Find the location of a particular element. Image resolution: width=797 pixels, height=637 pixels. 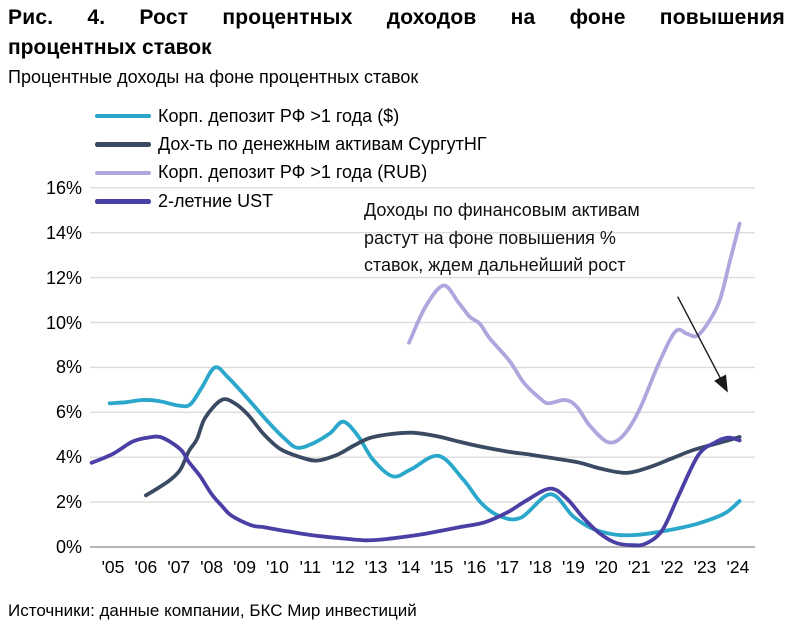

legend-label: Корп. депозит РФ >1 года ($) is located at coordinates (279, 115).